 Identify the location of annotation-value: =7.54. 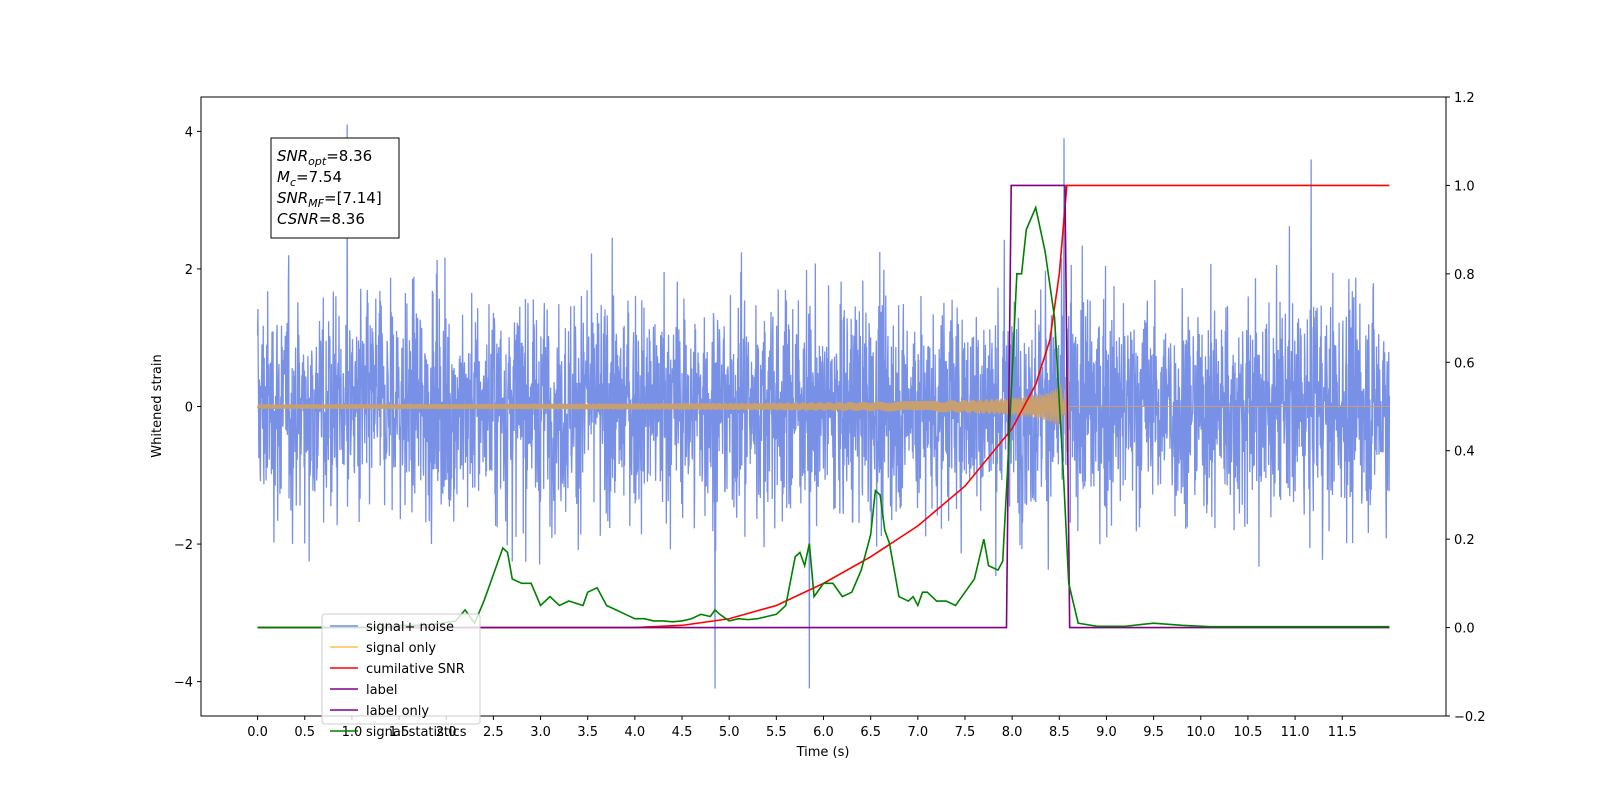
(319, 177).